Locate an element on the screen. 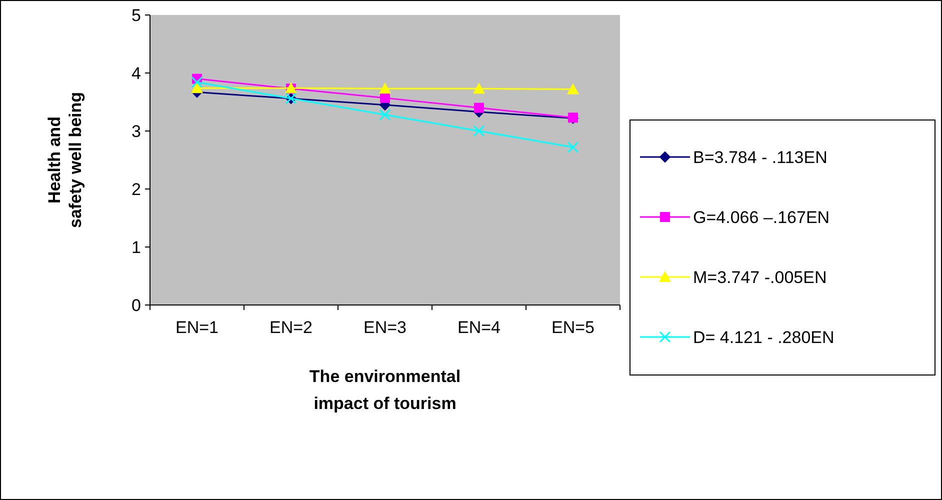 This screenshot has height=500, width=942. x-tick-label: EN=3 is located at coordinates (385, 327).